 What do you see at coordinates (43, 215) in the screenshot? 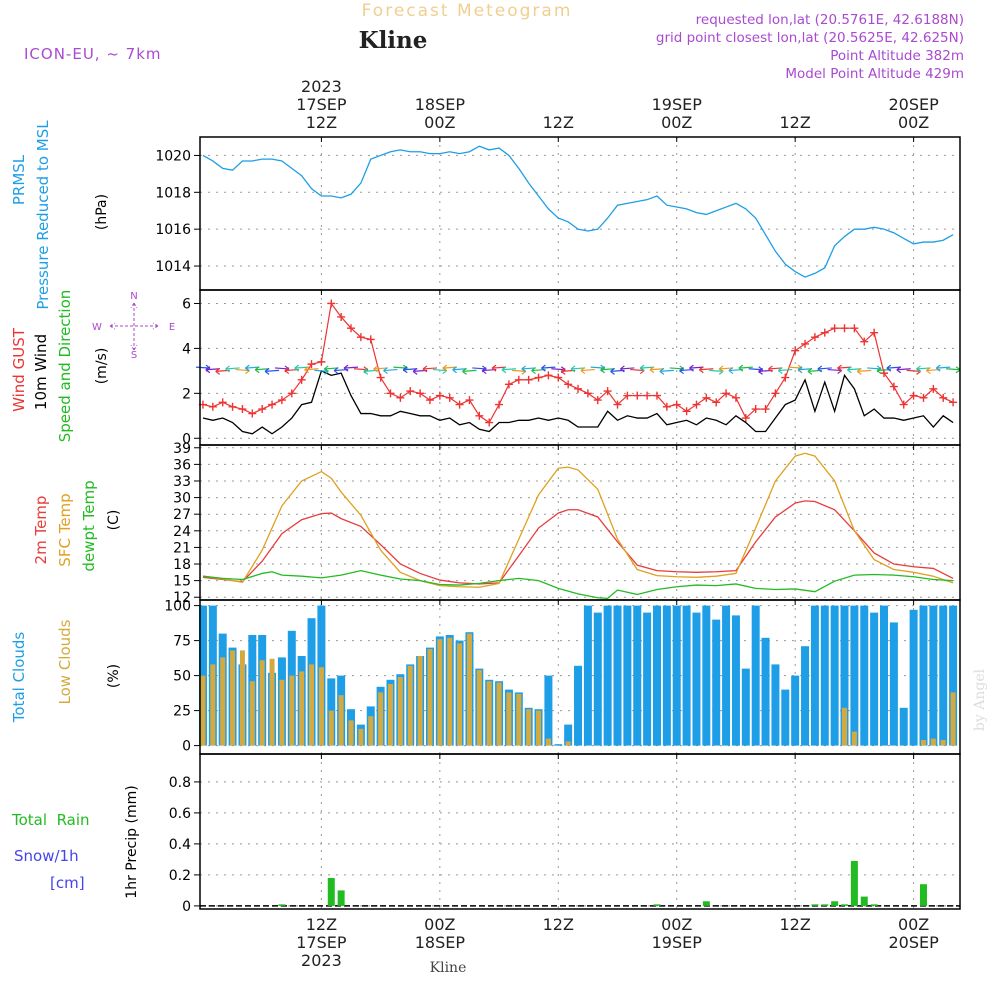
I see `pressure-label: Pressure Reduced to MSL` at bounding box center [43, 215].